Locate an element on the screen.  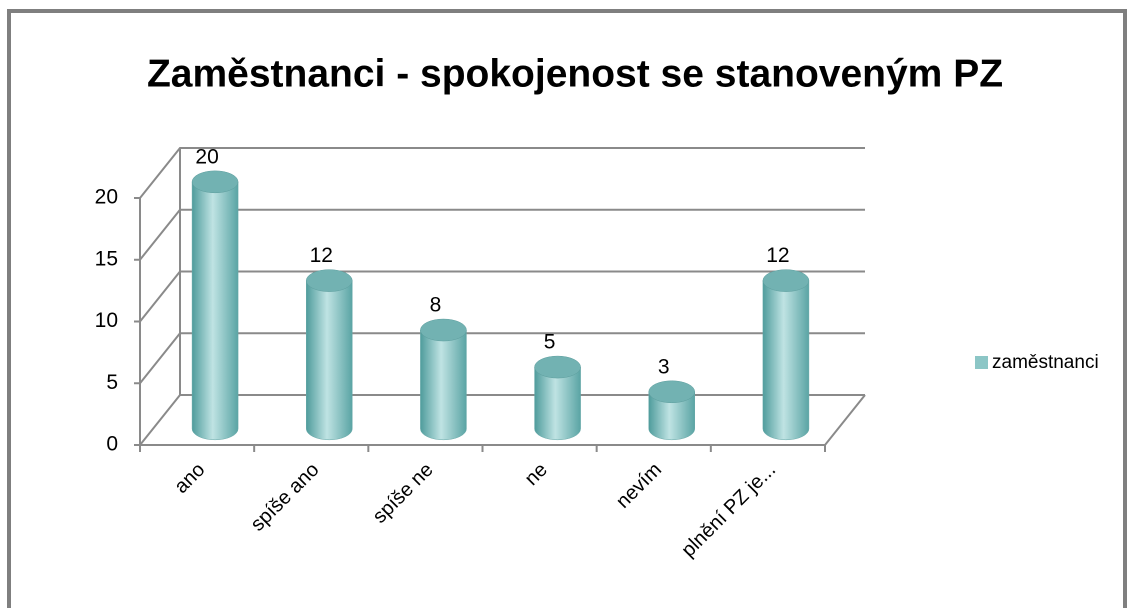
data-label: 8 is located at coordinates (436, 305).